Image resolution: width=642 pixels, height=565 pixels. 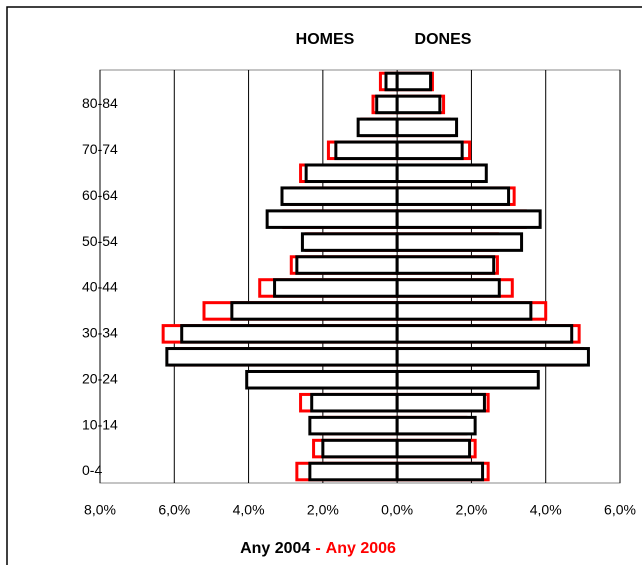 What do you see at coordinates (100, 241) in the screenshot?
I see `y-tick-label: 50-54` at bounding box center [100, 241].